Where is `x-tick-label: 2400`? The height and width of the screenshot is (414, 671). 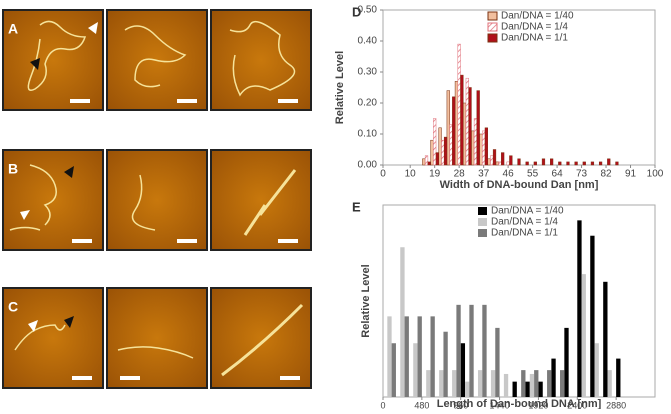
x-tick-label: 2400 is located at coordinates (577, 404).